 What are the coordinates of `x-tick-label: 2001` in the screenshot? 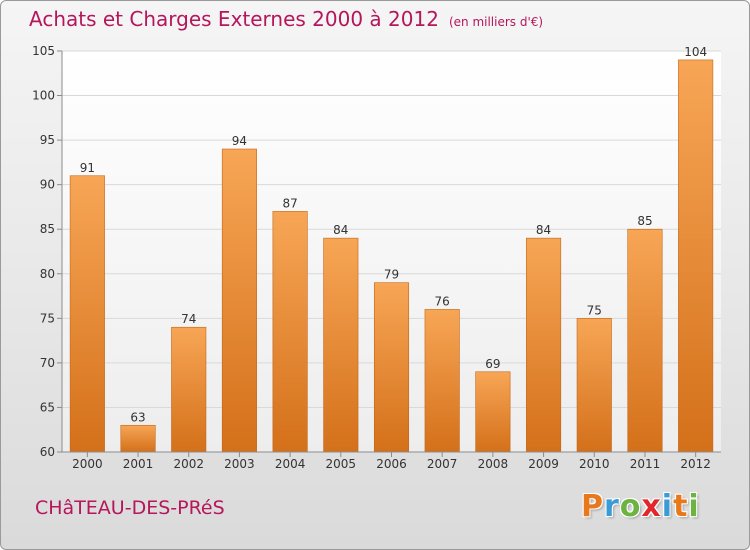 It's located at (138, 464).